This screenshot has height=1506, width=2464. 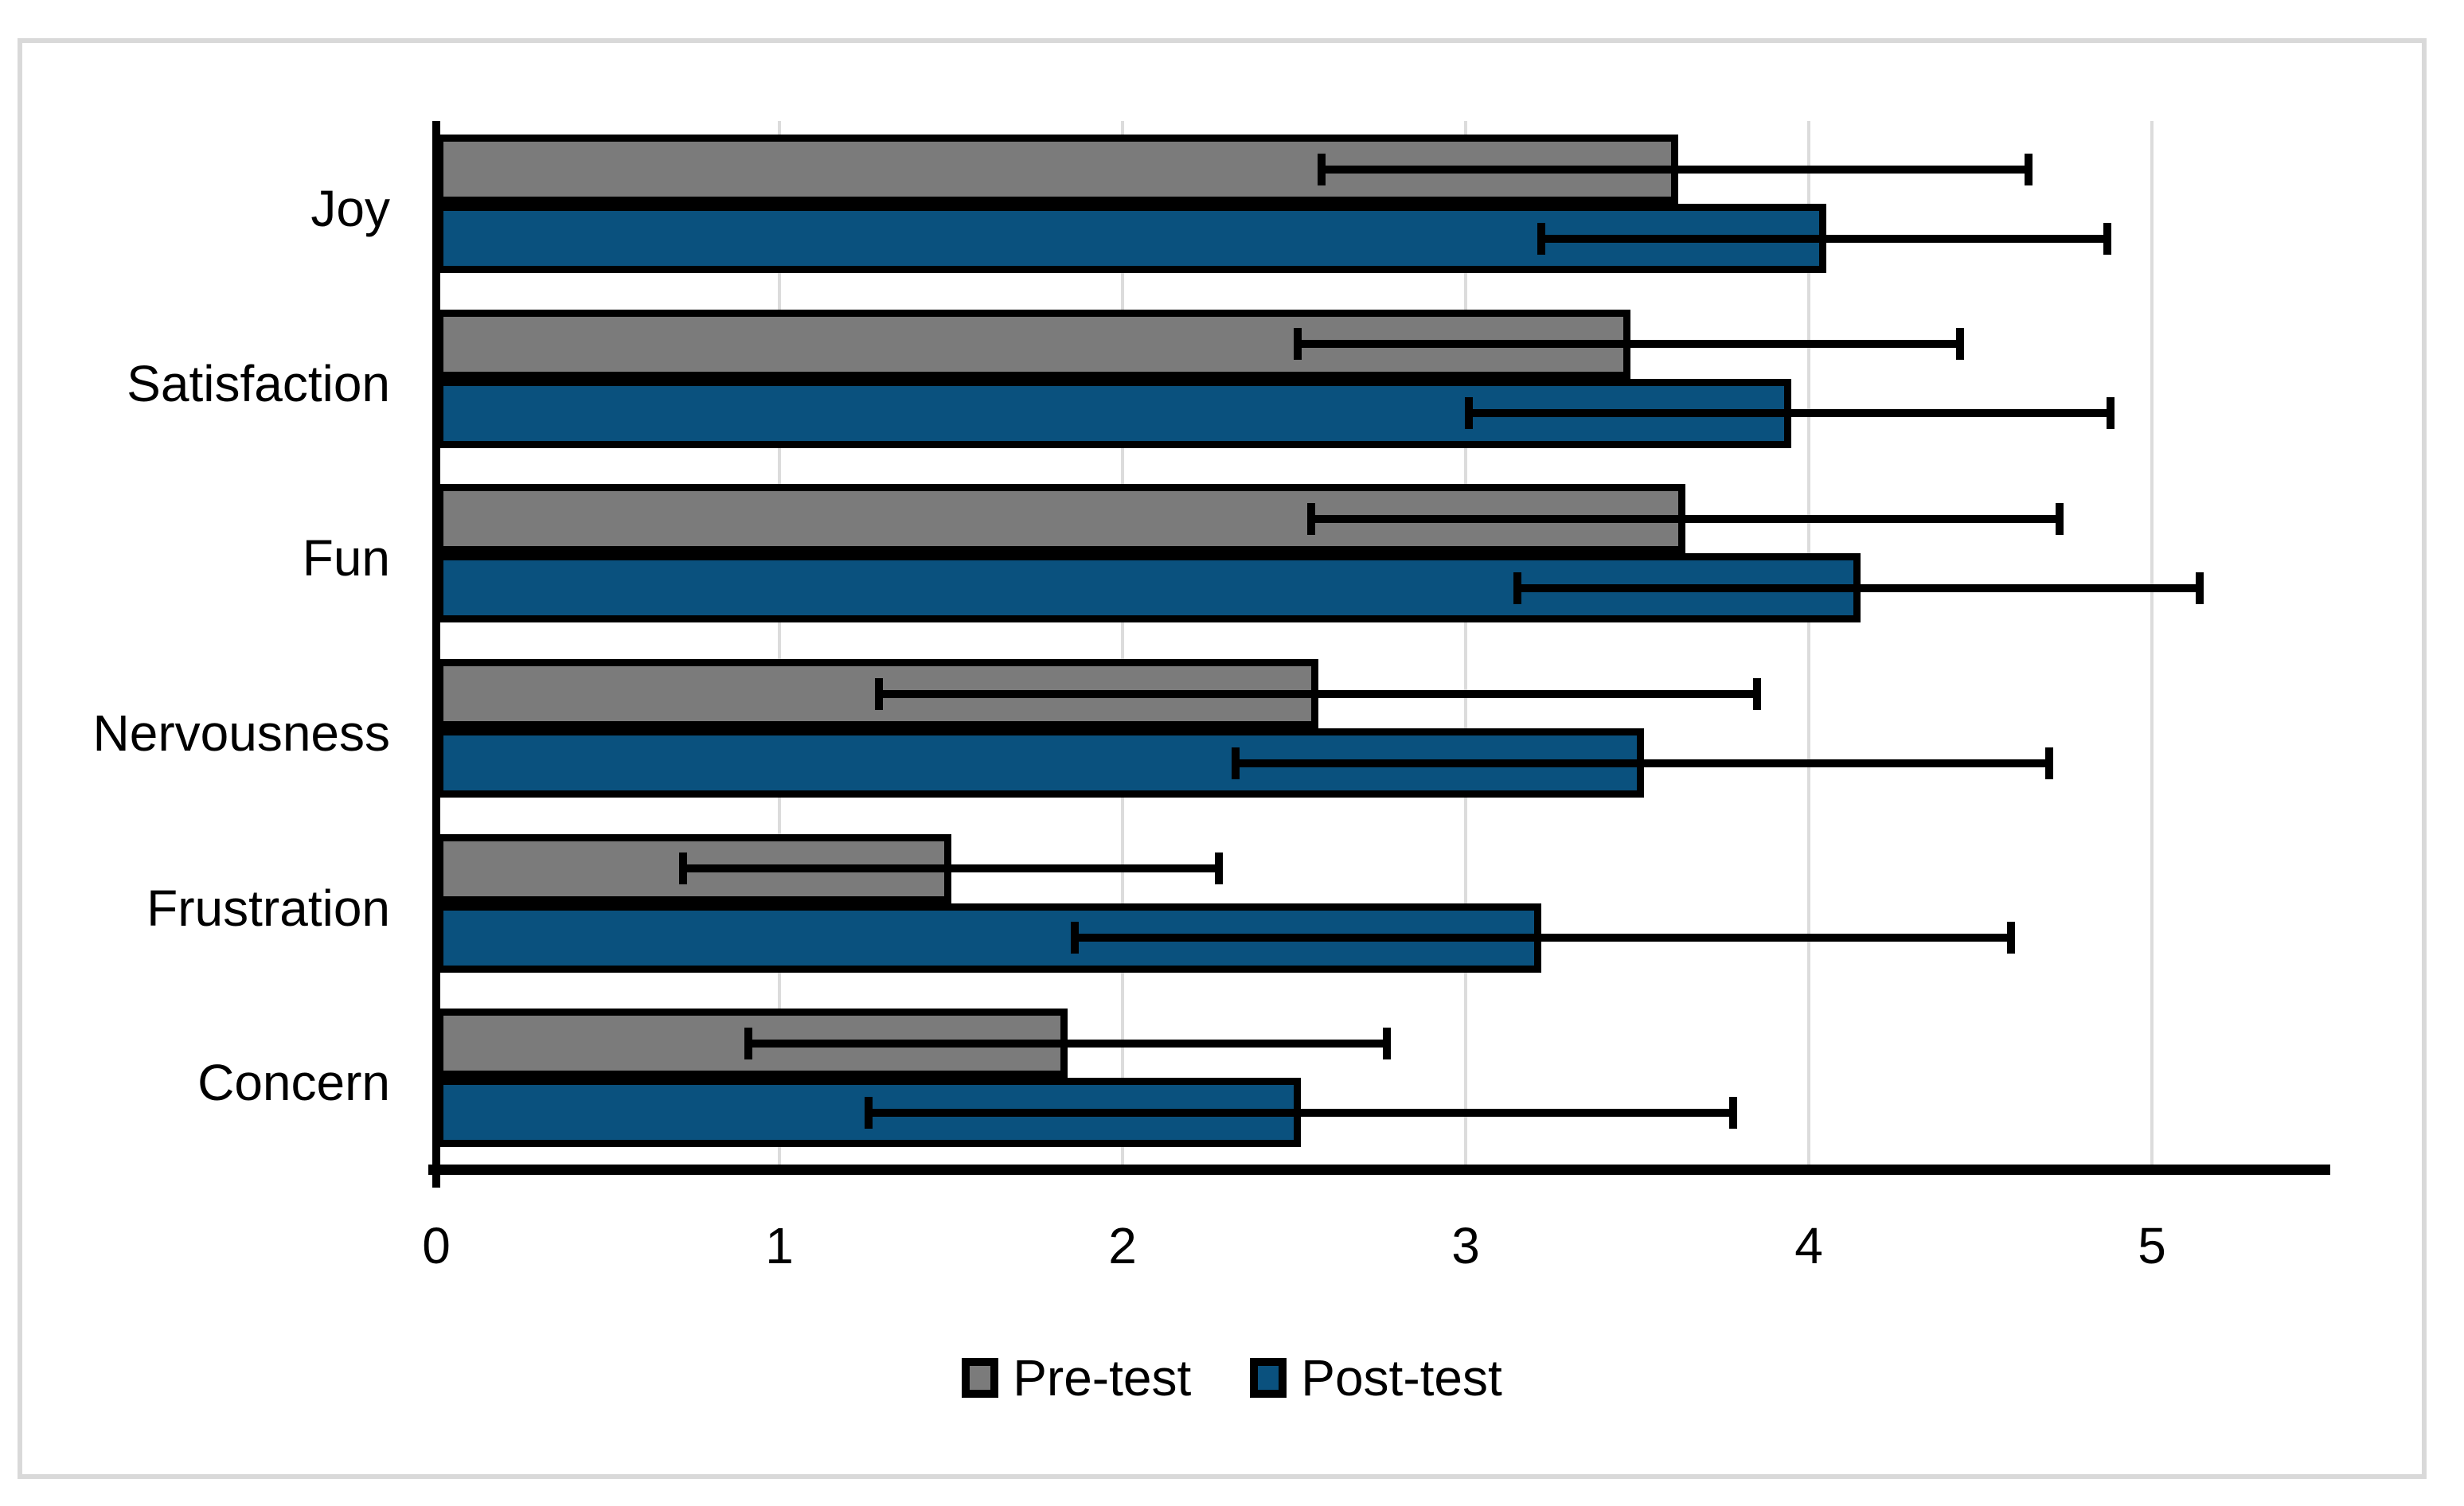 I want to click on tick-label-5: 5, so click(x=2152, y=1245).